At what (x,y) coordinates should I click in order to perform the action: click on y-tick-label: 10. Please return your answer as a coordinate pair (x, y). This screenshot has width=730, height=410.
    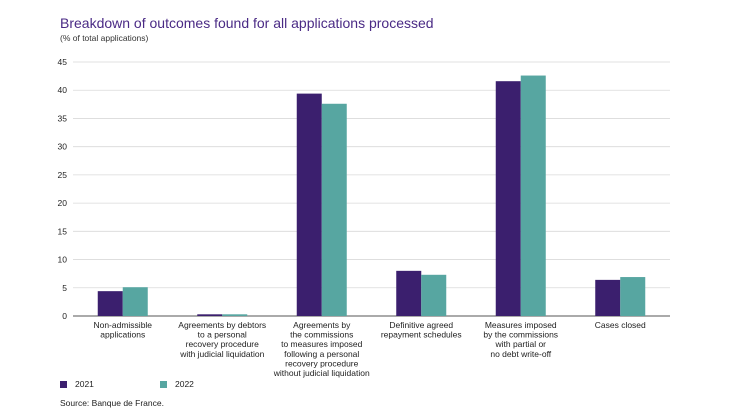
    Looking at the image, I should click on (63, 260).